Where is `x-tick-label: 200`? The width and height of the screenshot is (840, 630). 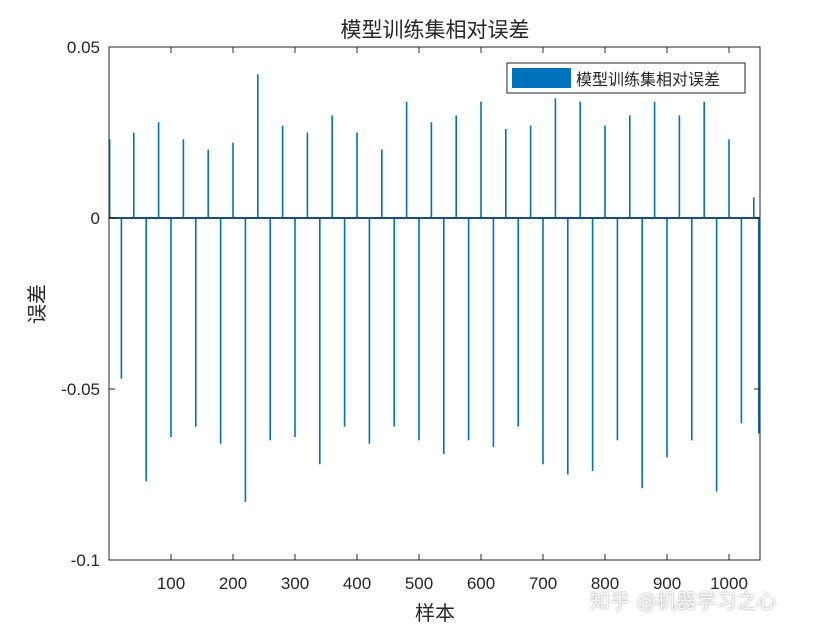 x-tick-label: 200 is located at coordinates (233, 583).